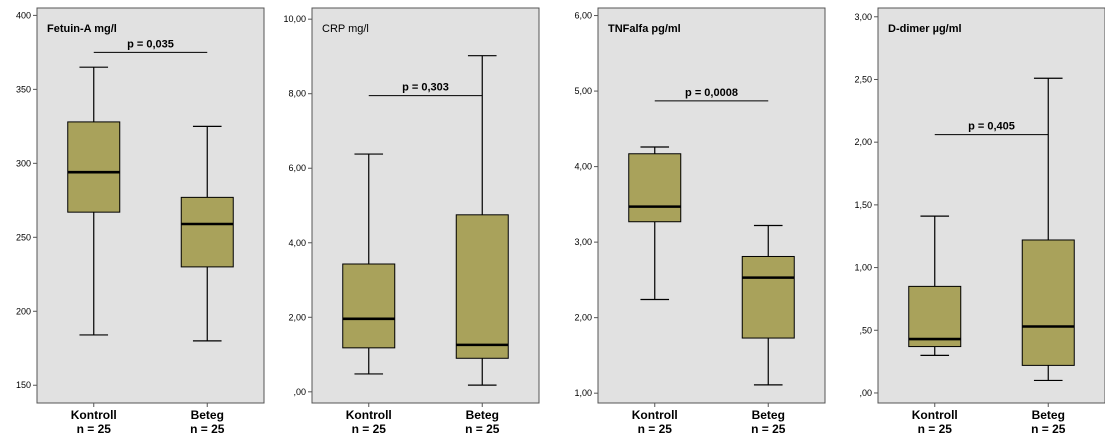 This screenshot has width=1105, height=443. Describe the element at coordinates (82, 29) in the screenshot. I see `chart-title: Fetuin-A mg/l` at that location.